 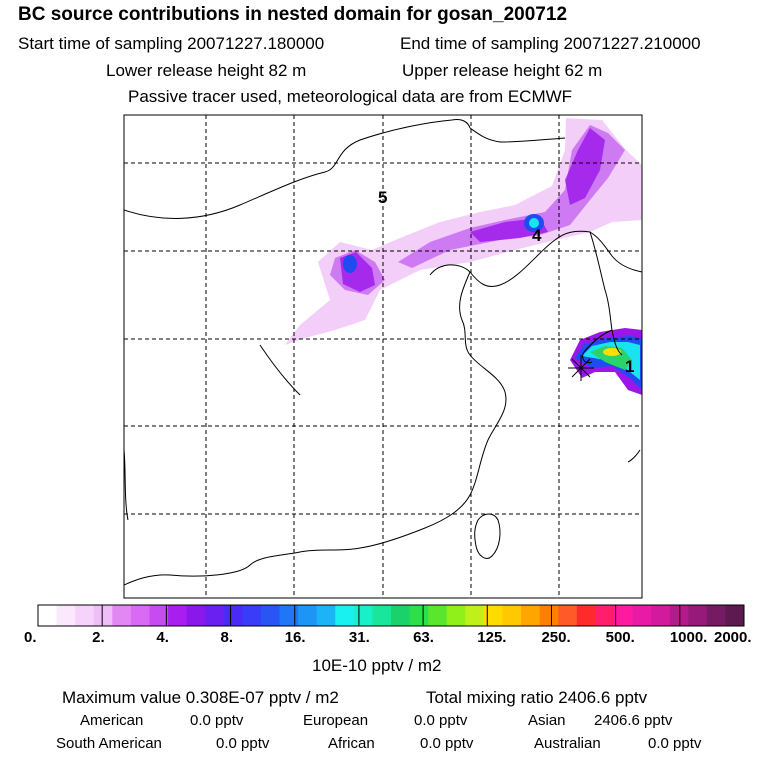 I want to click on african-value: 0.0 pptv, so click(x=447, y=743).